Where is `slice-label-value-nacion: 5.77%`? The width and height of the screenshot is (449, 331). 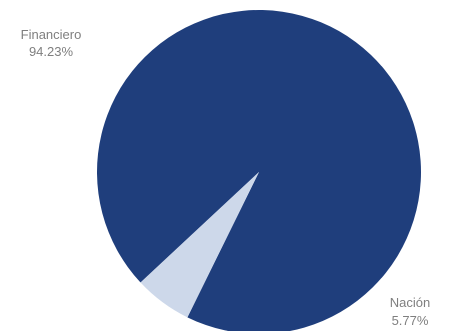 slice-label-value-nacion: 5.77% is located at coordinates (410, 320).